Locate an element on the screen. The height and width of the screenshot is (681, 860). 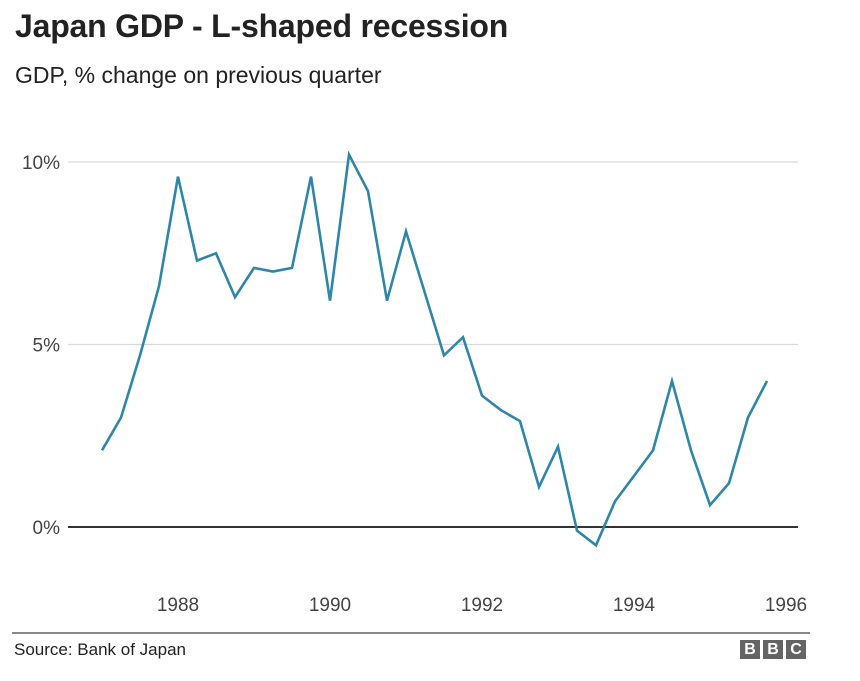
x-tick-label: 1996 is located at coordinates (786, 605).